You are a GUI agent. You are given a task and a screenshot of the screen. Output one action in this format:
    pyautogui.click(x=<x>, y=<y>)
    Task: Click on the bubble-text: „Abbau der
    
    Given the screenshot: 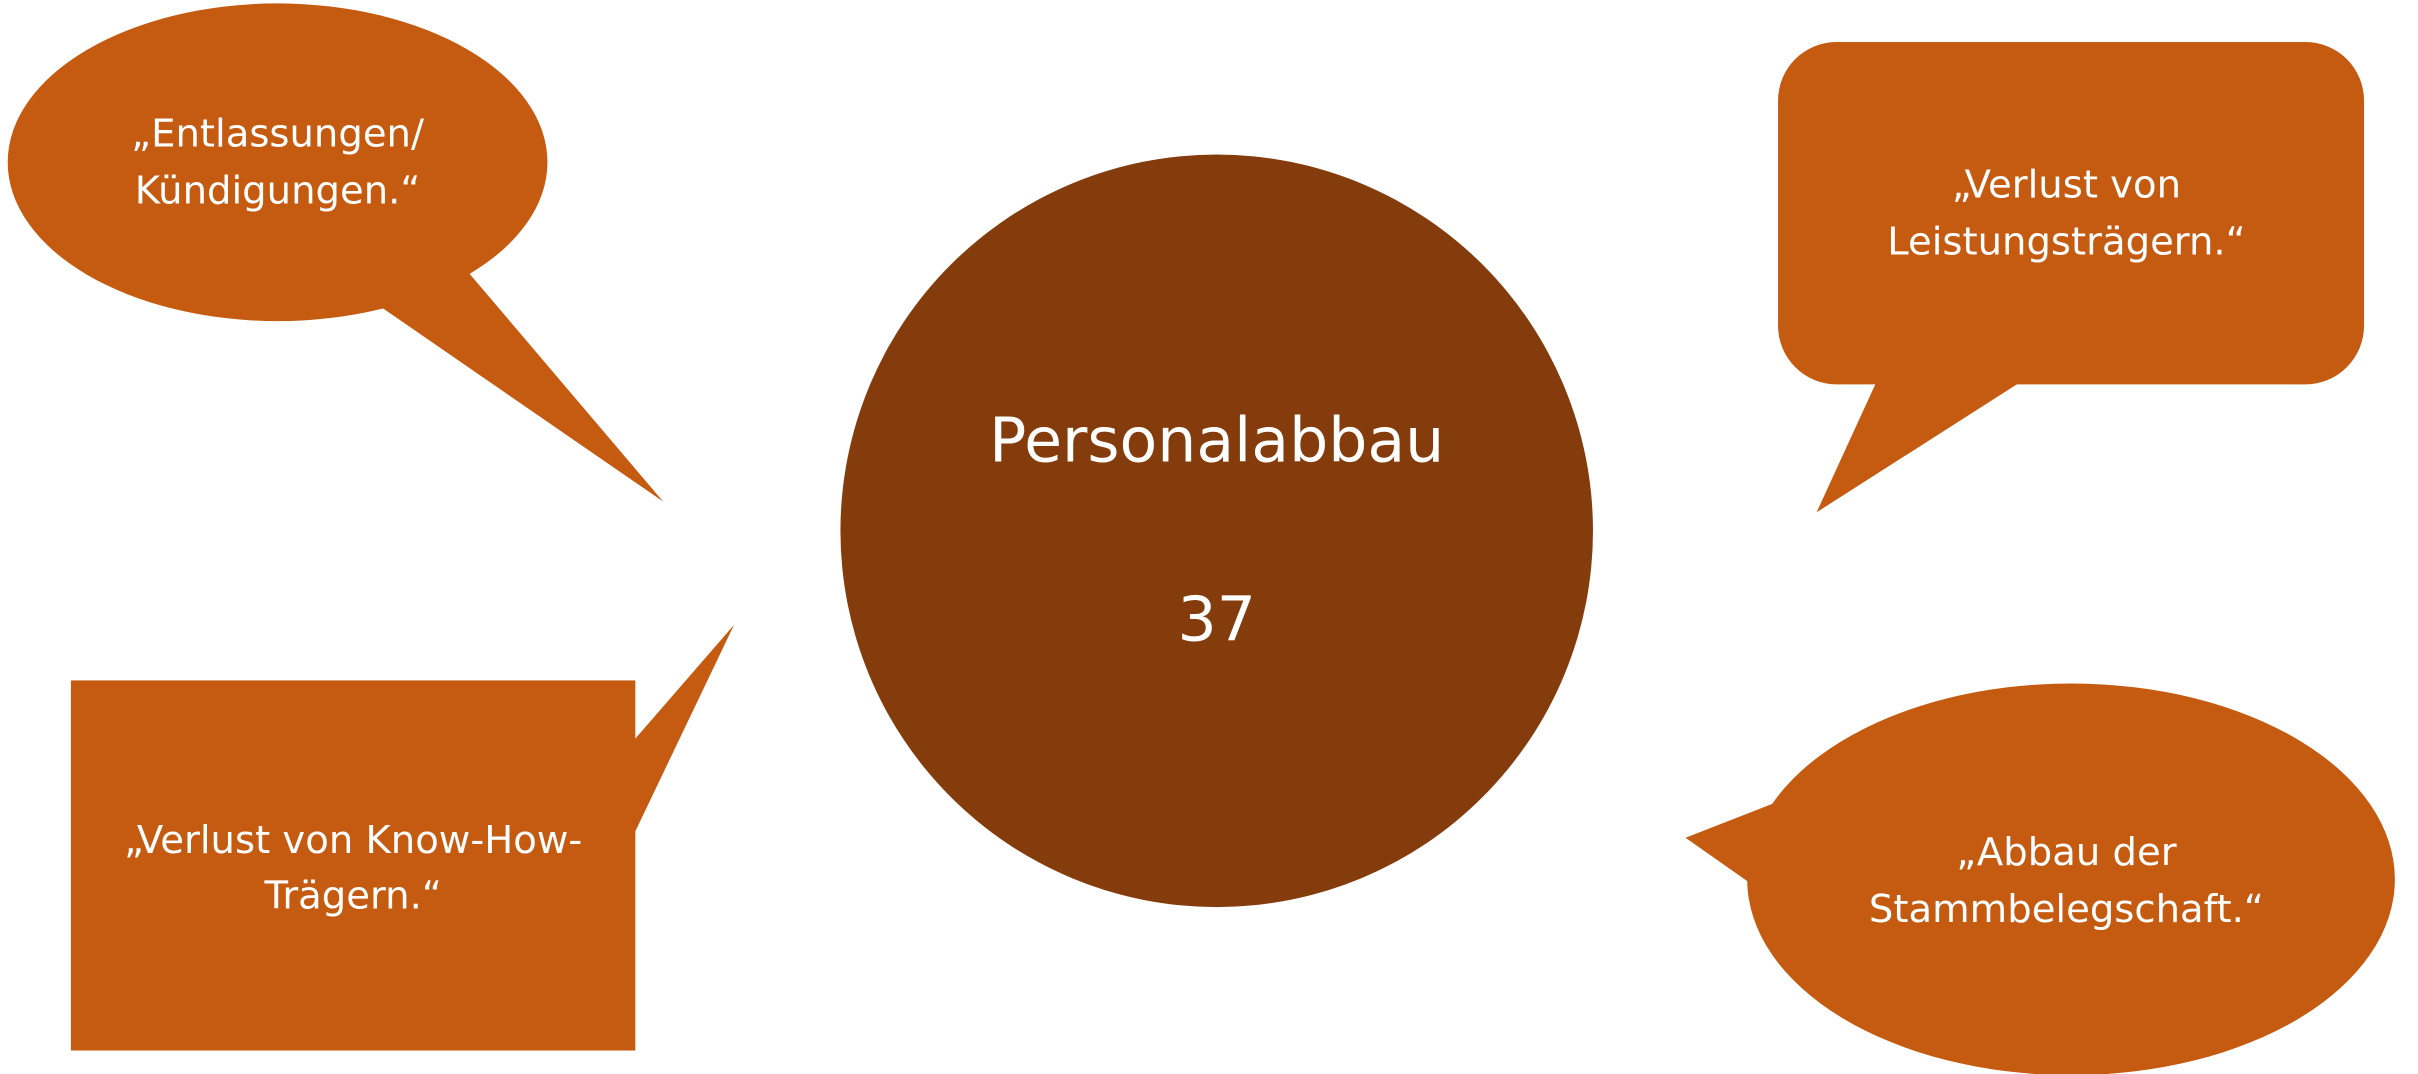 What is the action you would take?
    pyautogui.click(x=2066, y=852)
    